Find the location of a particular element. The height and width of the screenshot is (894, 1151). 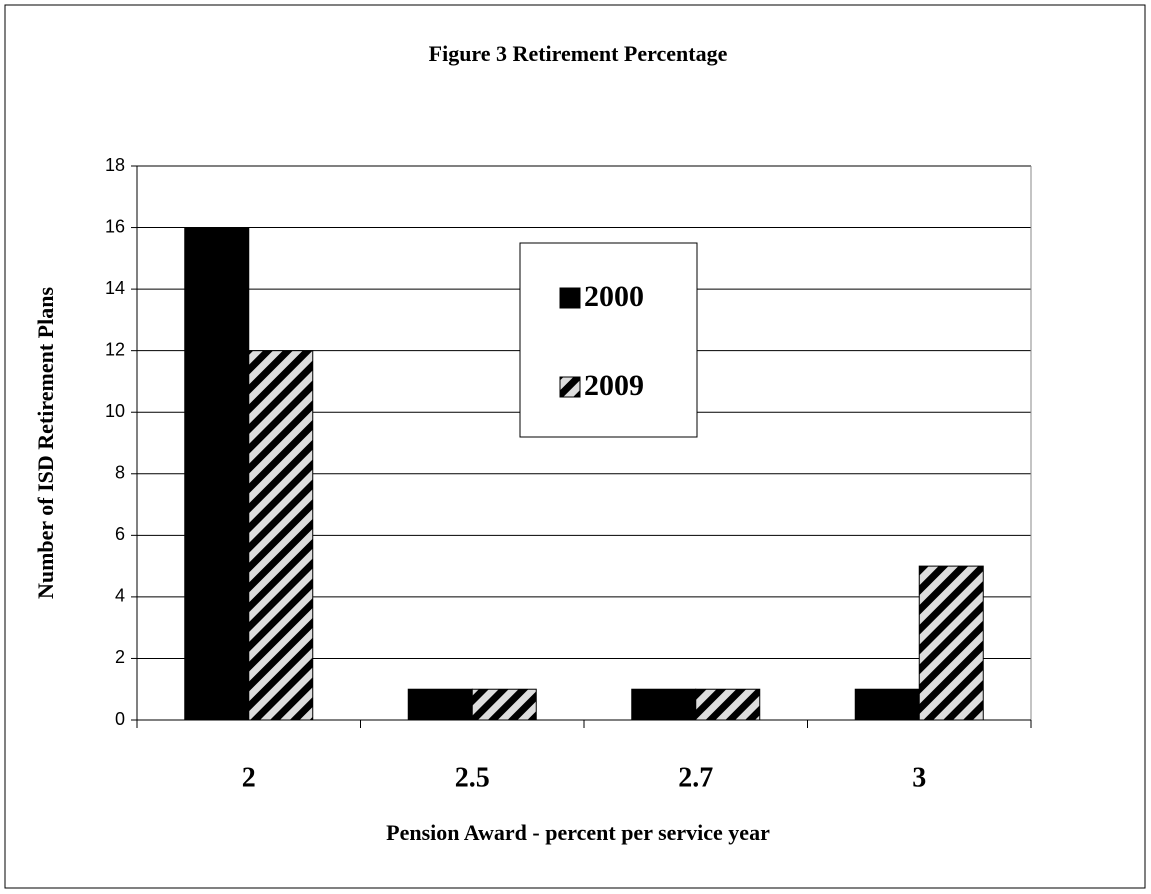

x-axis-title: Pension Award - percent per service year is located at coordinates (578, 832).